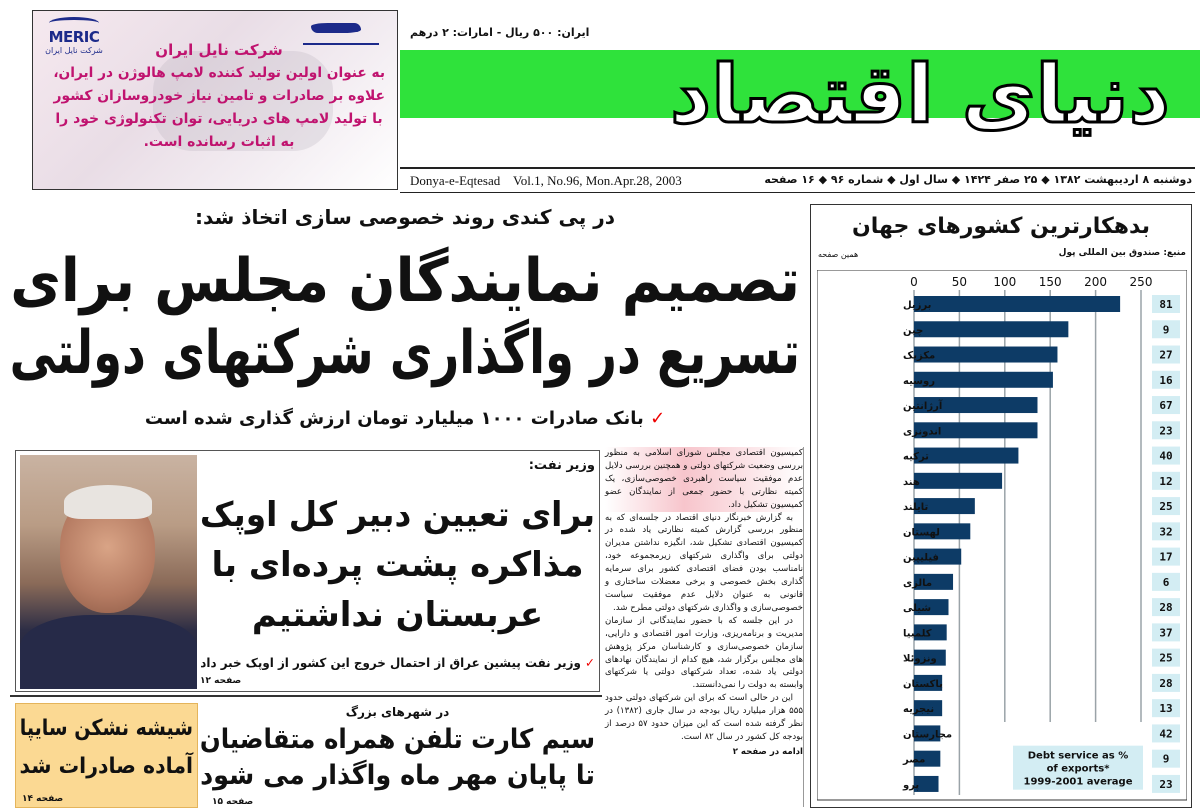  I want to click on headline-line: عربستان نداشتیم, so click(397, 615).